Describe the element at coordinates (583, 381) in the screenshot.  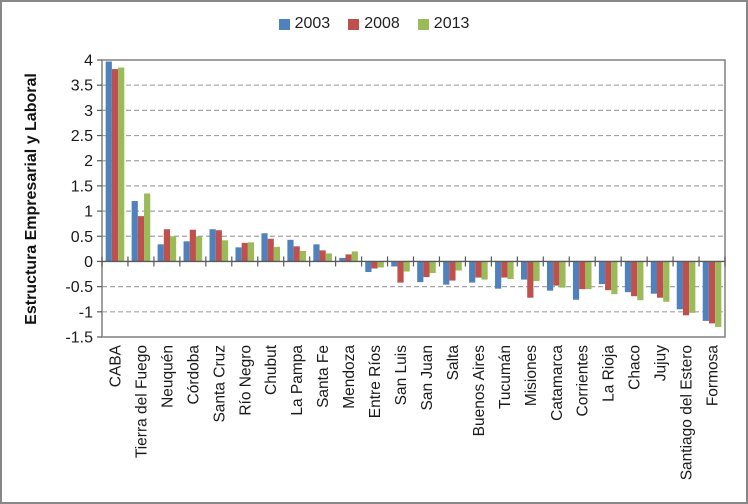
I see `x-category-label: Corrientes` at that location.